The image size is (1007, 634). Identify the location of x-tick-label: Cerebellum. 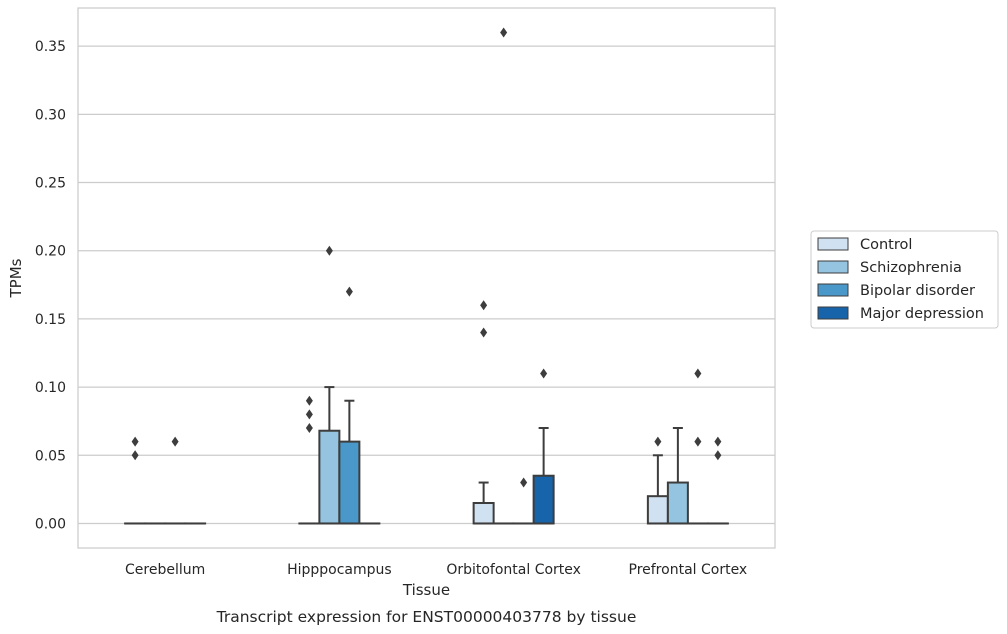
(165, 570).